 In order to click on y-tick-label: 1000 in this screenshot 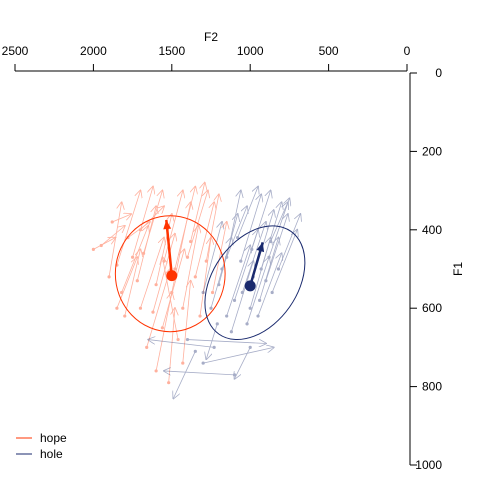, I will do `click(428, 465)`.